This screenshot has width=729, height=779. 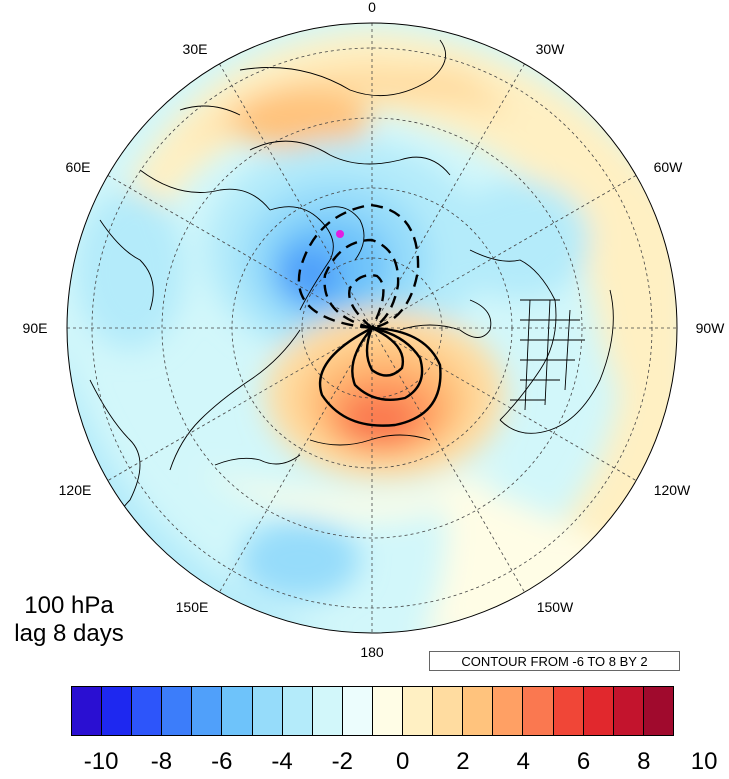 I want to click on colorbar-tick-label: 2, so click(x=463, y=761).